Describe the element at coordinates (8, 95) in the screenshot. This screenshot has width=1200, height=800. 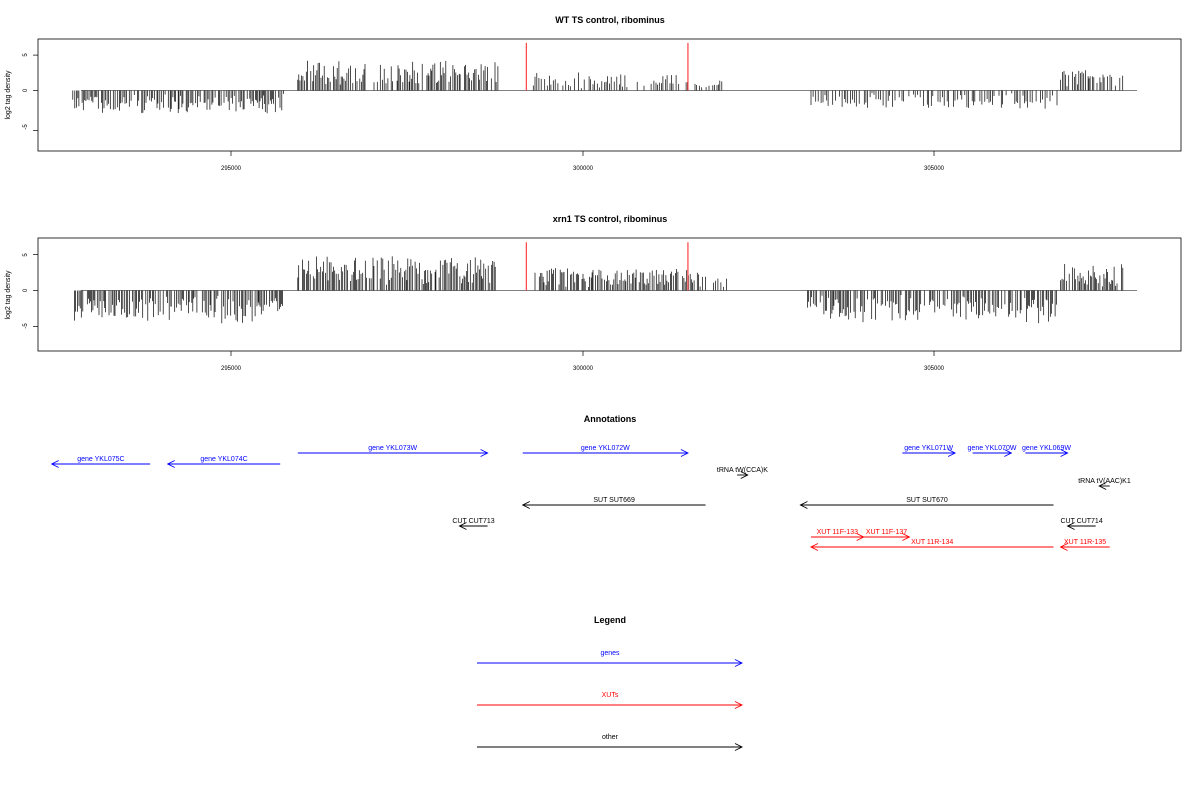
I see `wt-y-axis-label: log2 tag density` at that location.